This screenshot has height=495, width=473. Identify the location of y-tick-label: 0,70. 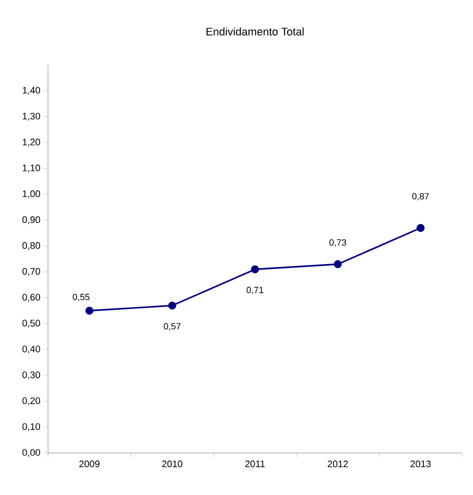
(31, 272).